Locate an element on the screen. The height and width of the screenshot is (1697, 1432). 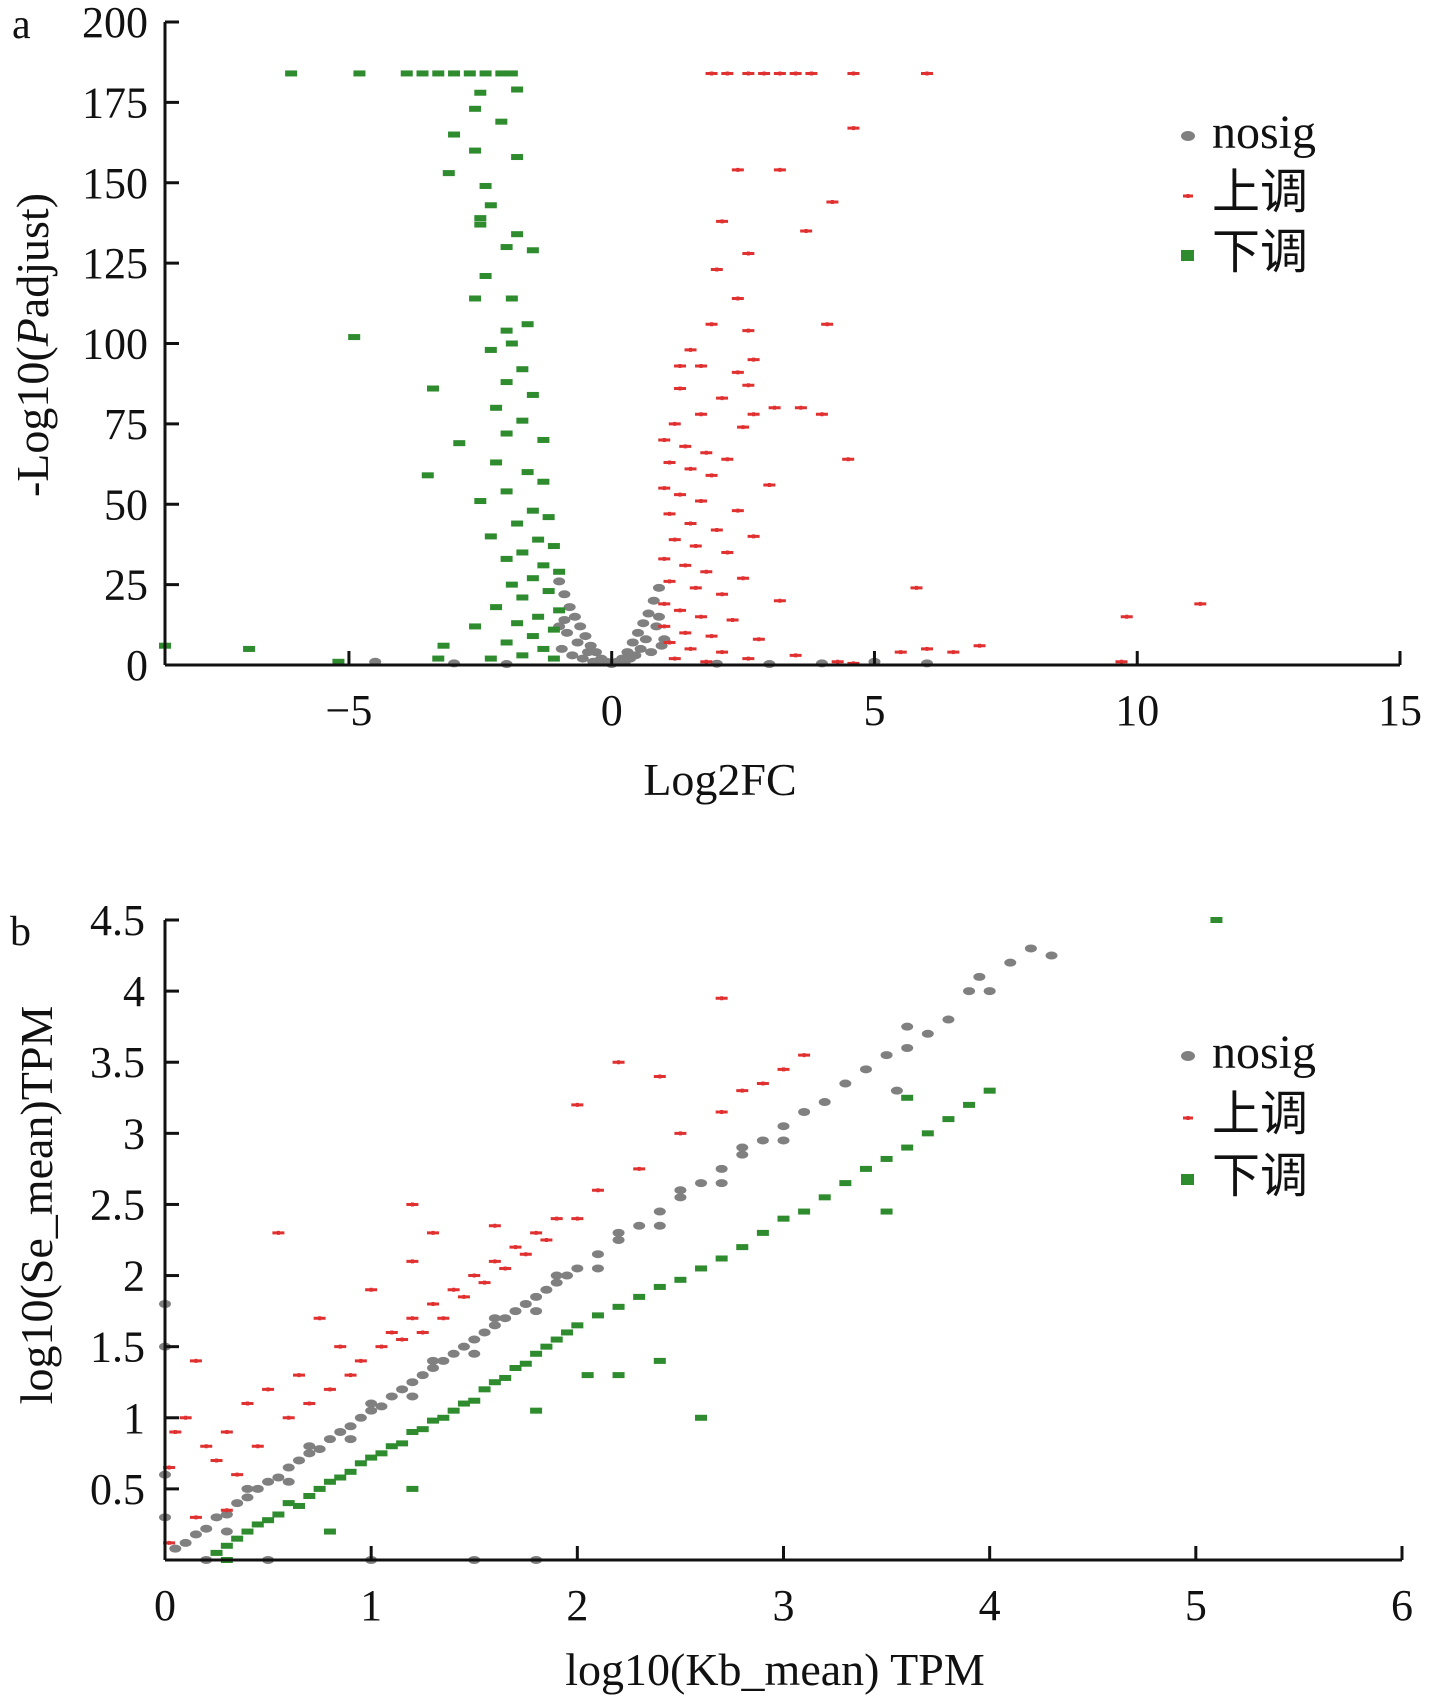
legend-swatch-上调 is located at coordinates (1188, 196).